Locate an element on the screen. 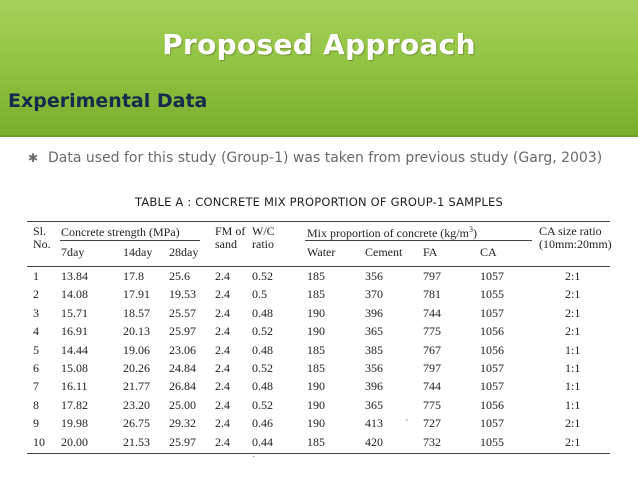 The image size is (638, 479). cell-cement: 413 is located at coordinates (374, 423).